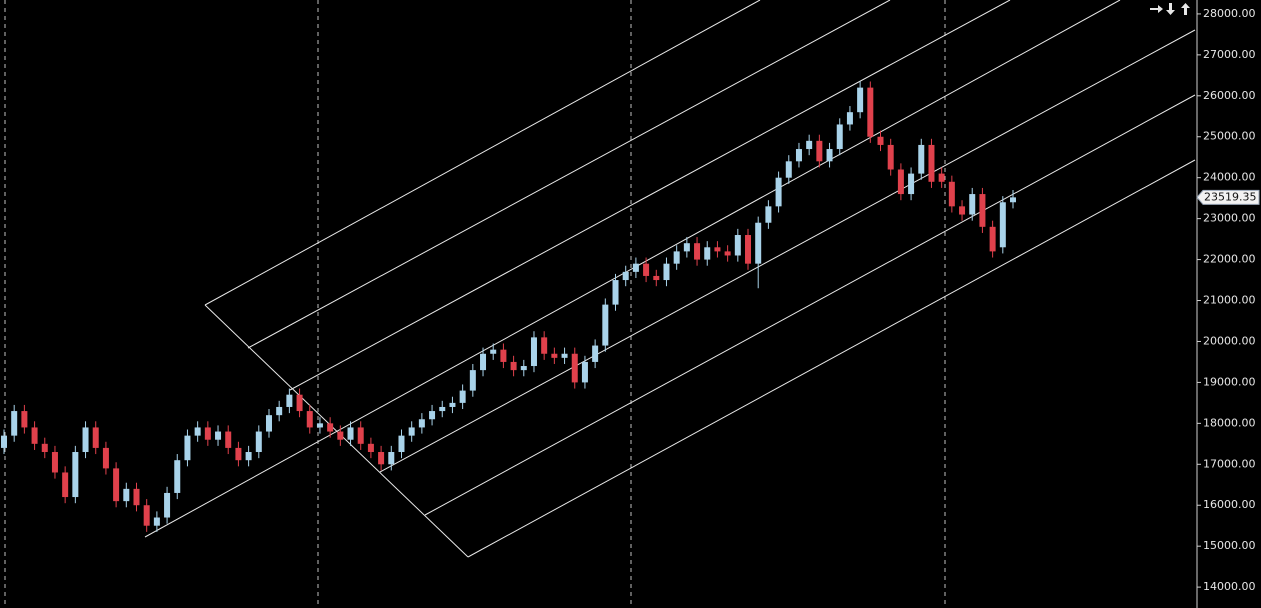 This screenshot has width=1261, height=608. What do you see at coordinates (1229, 545) in the screenshot?
I see `y-tick-label: 15000.00` at bounding box center [1229, 545].